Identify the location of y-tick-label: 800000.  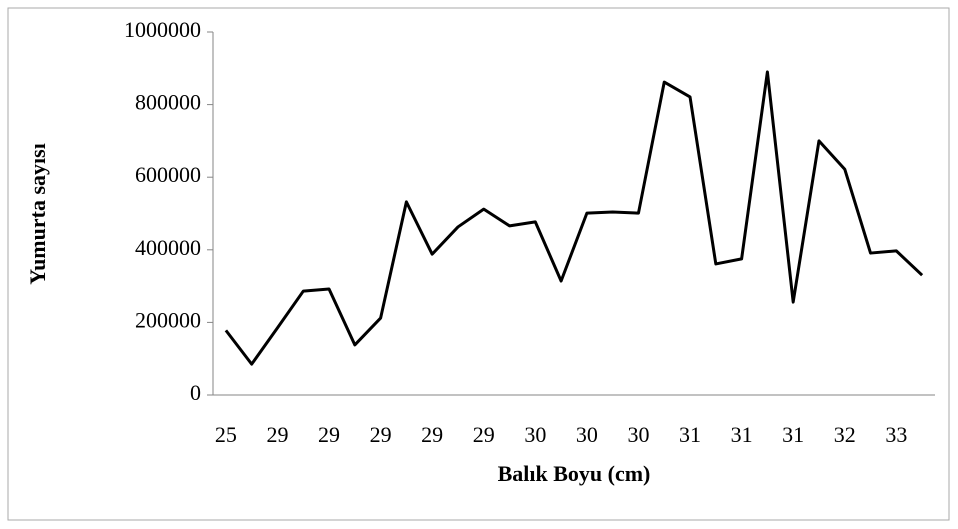
(168, 102).